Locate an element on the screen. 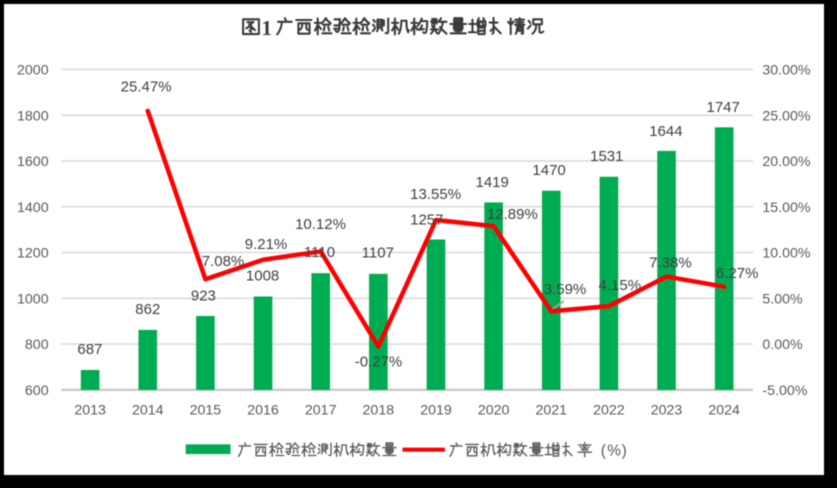 This screenshot has width=837, height=488. svg-text: 1257 is located at coordinates (426, 219).